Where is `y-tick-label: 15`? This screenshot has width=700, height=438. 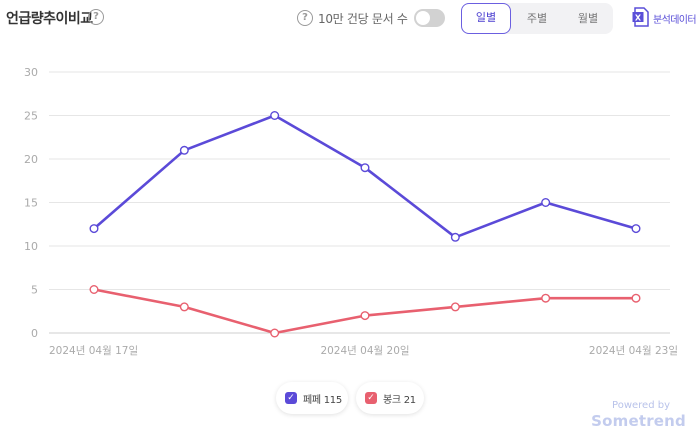 y-tick-label: 15 is located at coordinates (31, 203).